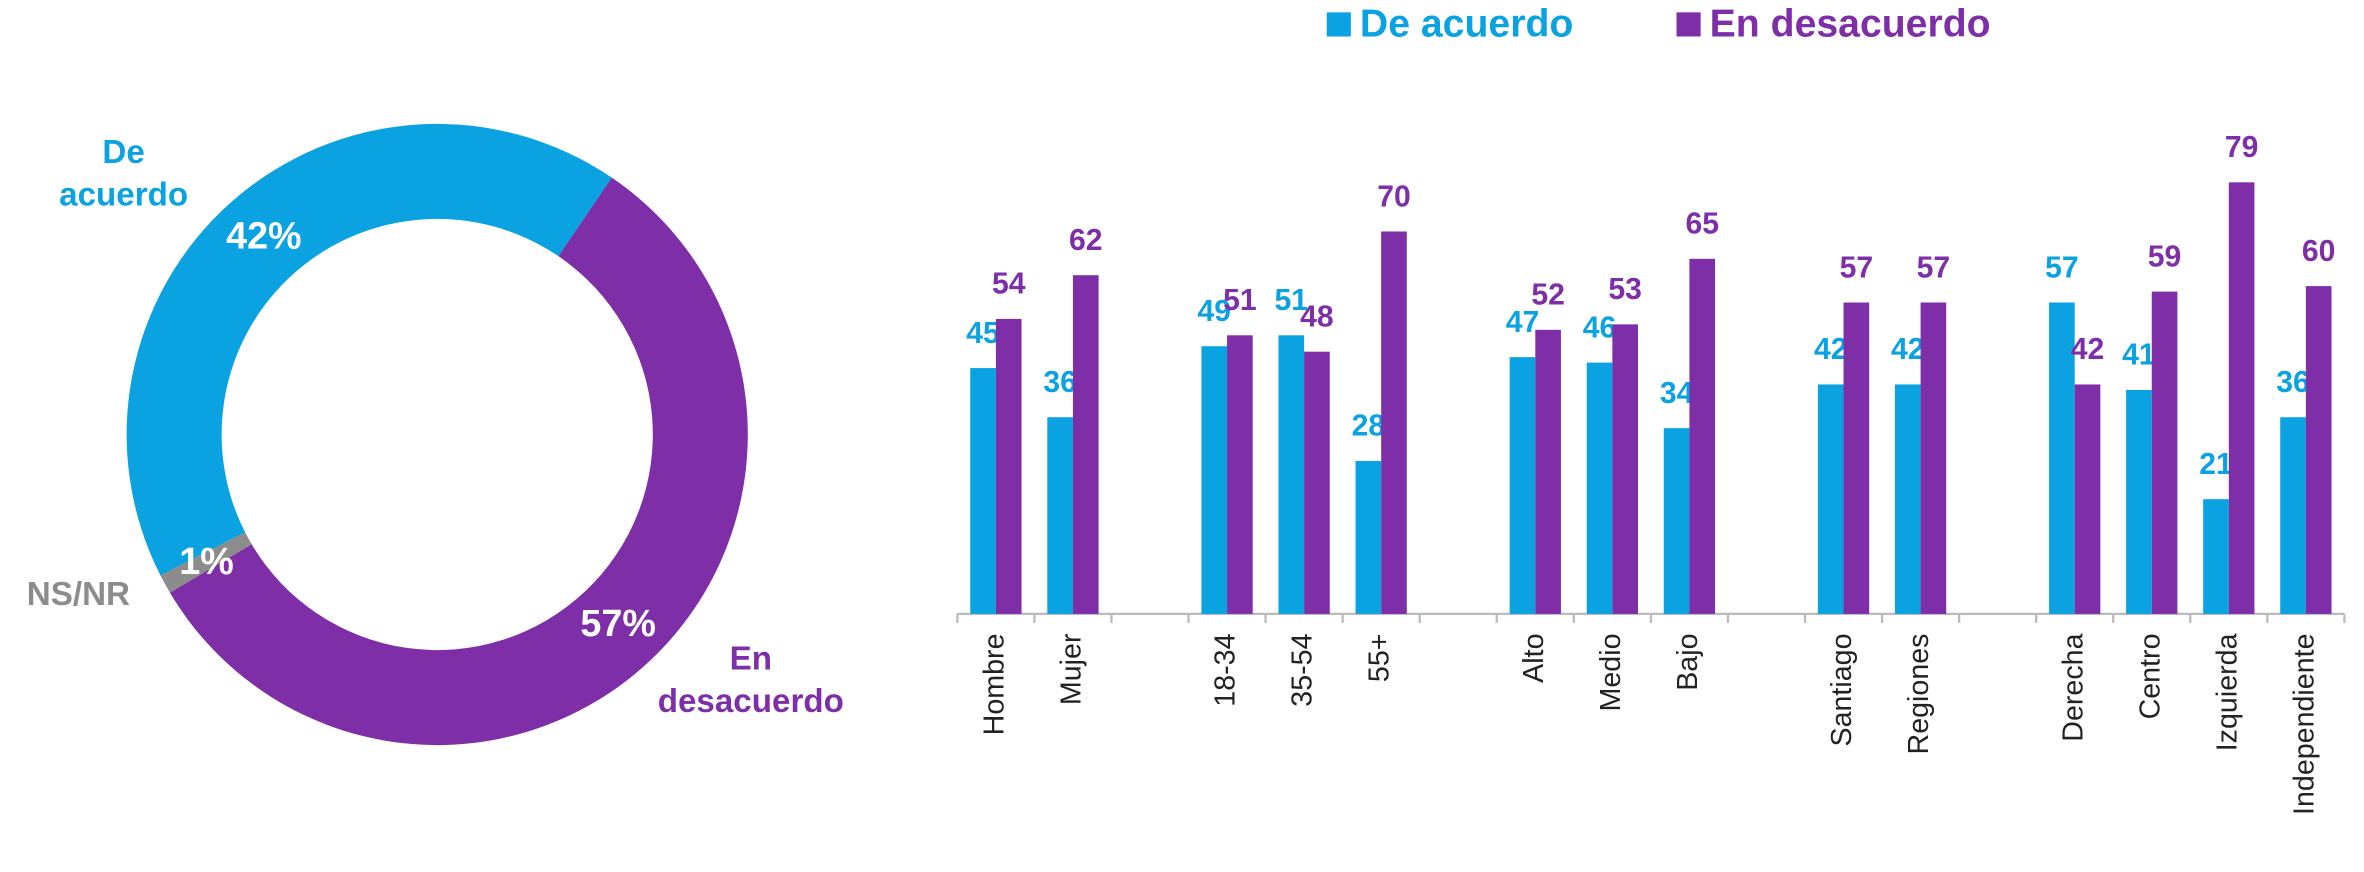 This screenshot has width=2364, height=872. What do you see at coordinates (1009, 284) in the screenshot?
I see `bar-value-label: 54` at bounding box center [1009, 284].